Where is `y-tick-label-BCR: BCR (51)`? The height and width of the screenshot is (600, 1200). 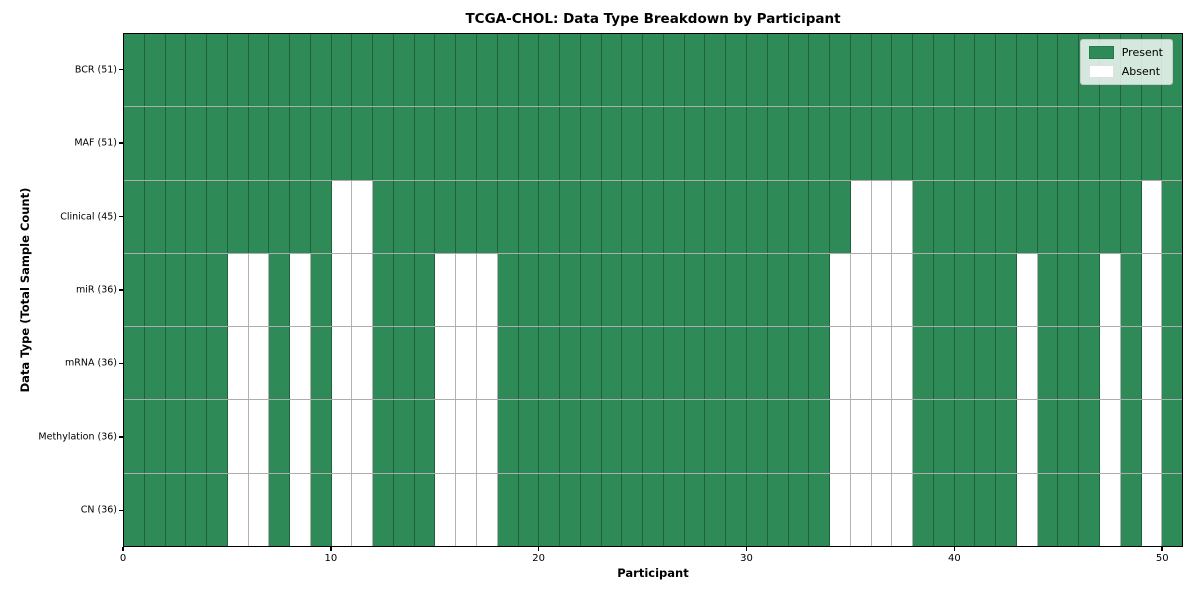 y-tick-label-BCR: BCR (51) is located at coordinates (95, 70).